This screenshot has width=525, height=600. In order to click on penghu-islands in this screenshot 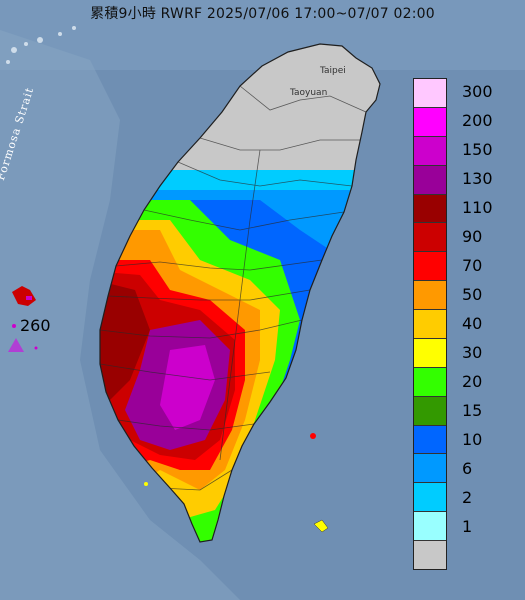, I will do `click(25, 318)`.